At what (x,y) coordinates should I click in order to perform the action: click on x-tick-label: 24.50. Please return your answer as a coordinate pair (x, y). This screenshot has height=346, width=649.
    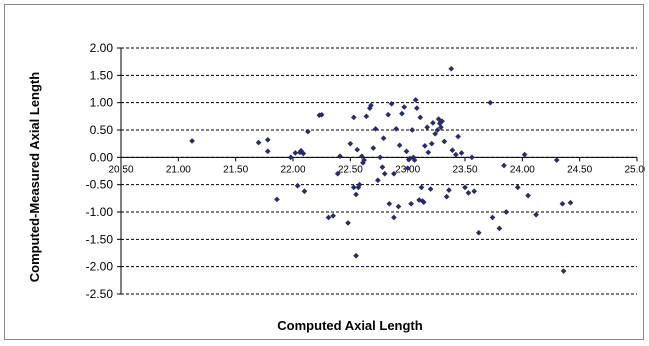
    Looking at the image, I should click on (579, 169).